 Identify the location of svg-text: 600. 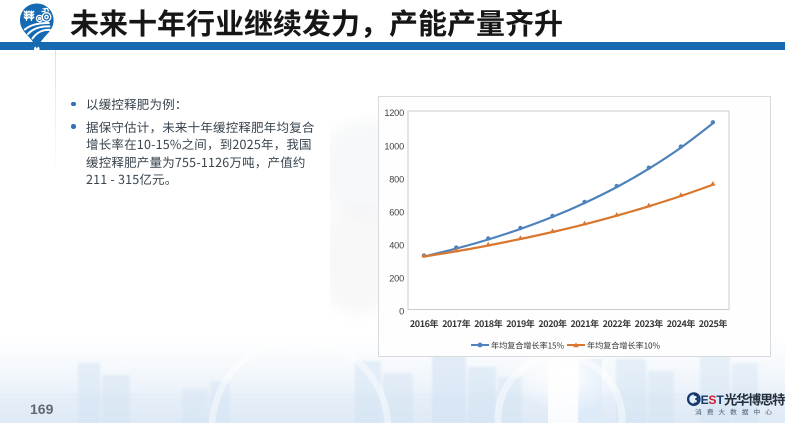
(396, 213).